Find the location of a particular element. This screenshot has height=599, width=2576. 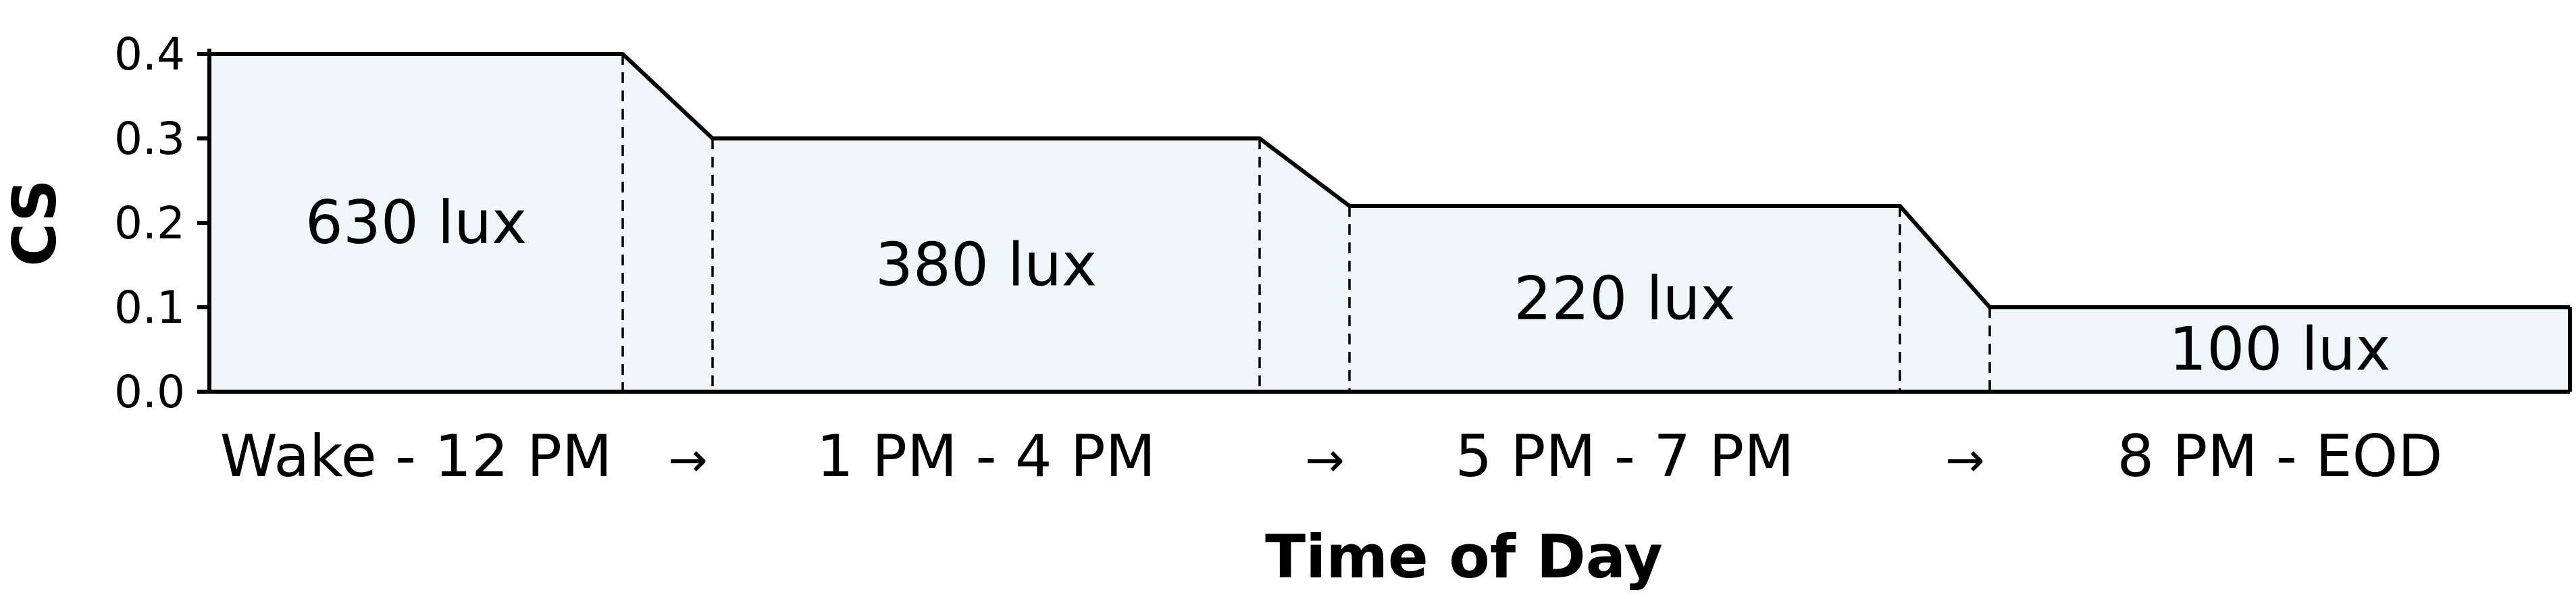

y-tick-label: 0.3 is located at coordinates (149, 139).